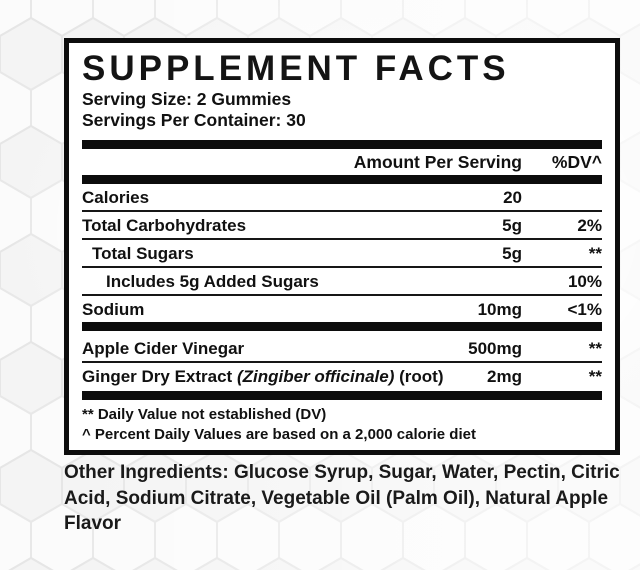 This screenshot has width=640, height=570. Describe the element at coordinates (204, 414) in the screenshot. I see `footnote-dv-not-established: ** Daily Value not established (DV)` at that location.